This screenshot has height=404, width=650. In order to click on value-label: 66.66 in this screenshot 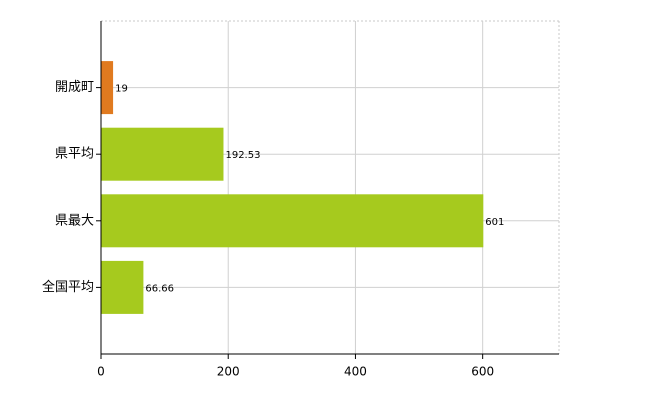, I will do `click(159, 288)`.